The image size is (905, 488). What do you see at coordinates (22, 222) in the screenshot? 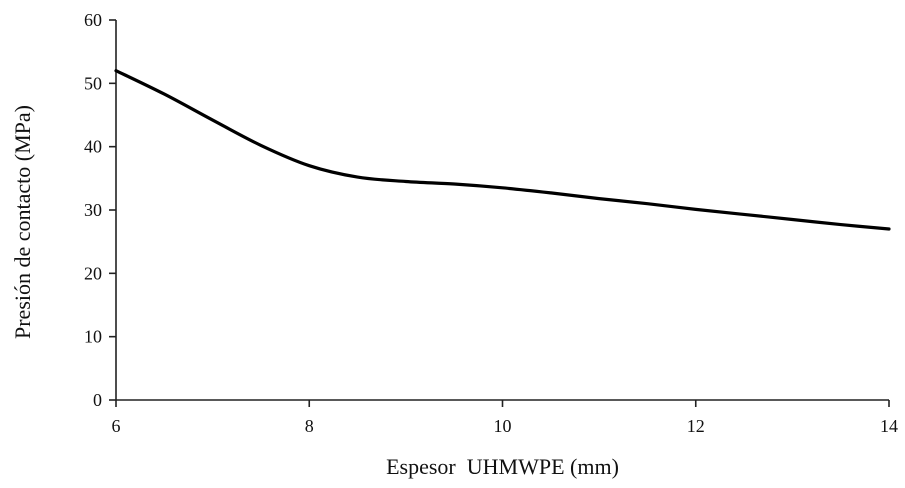
I see `y-axis-title: Presión de contacto (MPa)` at bounding box center [22, 222].